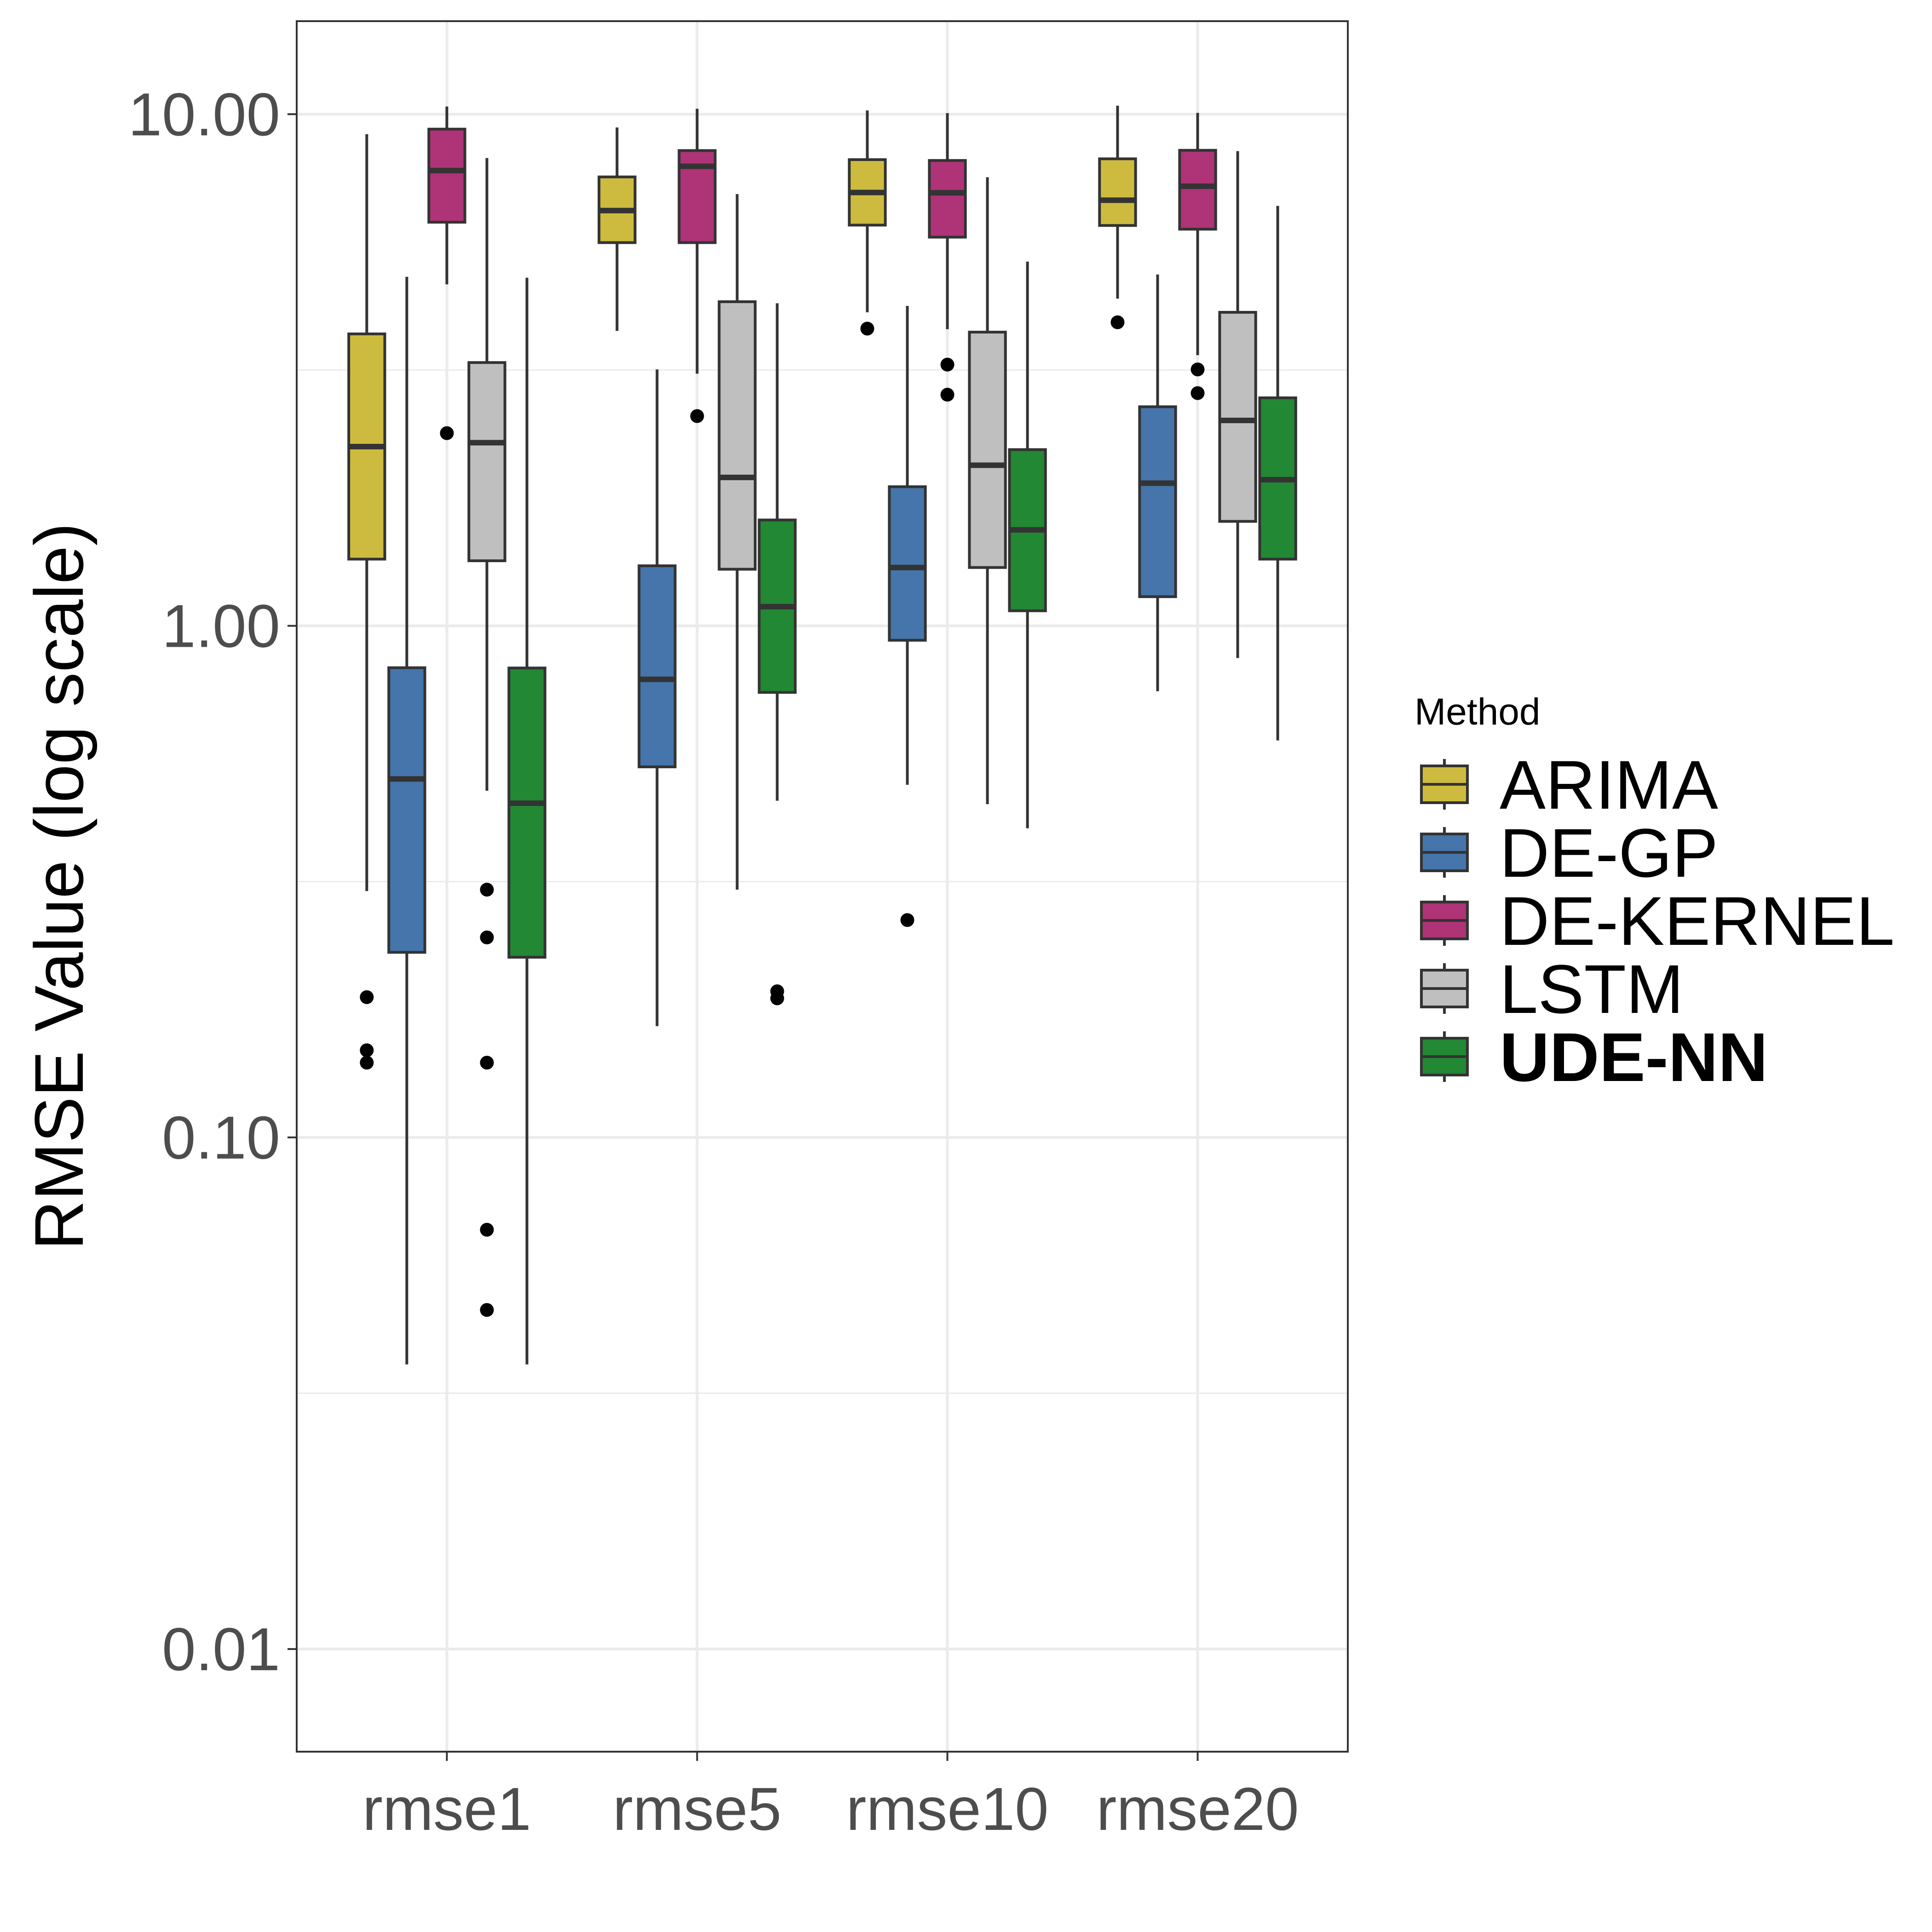  I want to click on box-de-kernel-rmse1, so click(446, 273).